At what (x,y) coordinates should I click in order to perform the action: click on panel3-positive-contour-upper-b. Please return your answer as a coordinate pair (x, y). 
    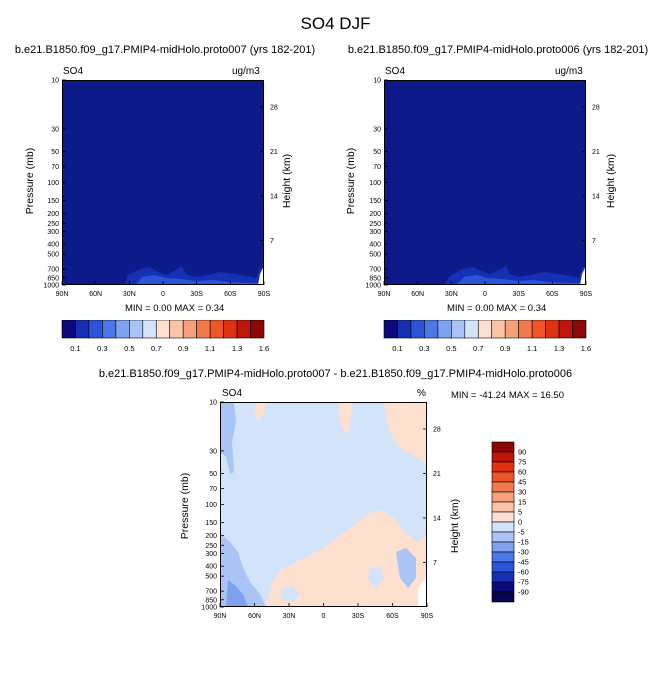
    Looking at the image, I should click on (345, 419).